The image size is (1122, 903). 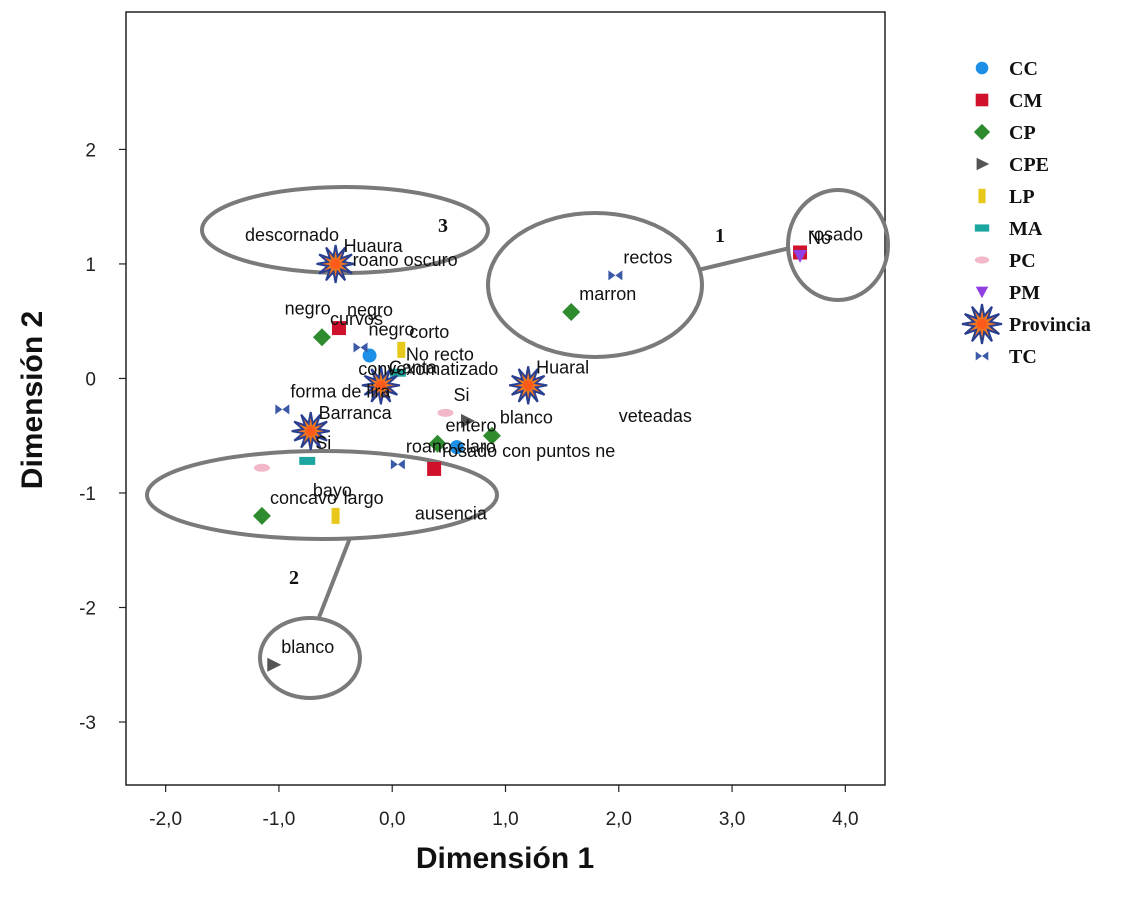 I want to click on legend-item-cp: CP, so click(x=1004, y=133).